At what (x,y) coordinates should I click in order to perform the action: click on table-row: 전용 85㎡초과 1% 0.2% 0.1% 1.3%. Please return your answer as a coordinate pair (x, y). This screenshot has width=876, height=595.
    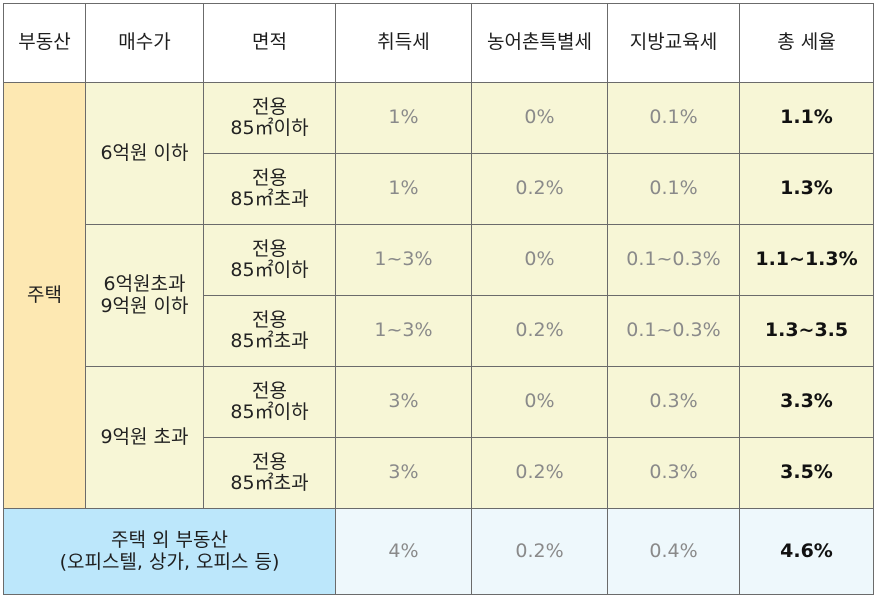
    Looking at the image, I should click on (439, 189).